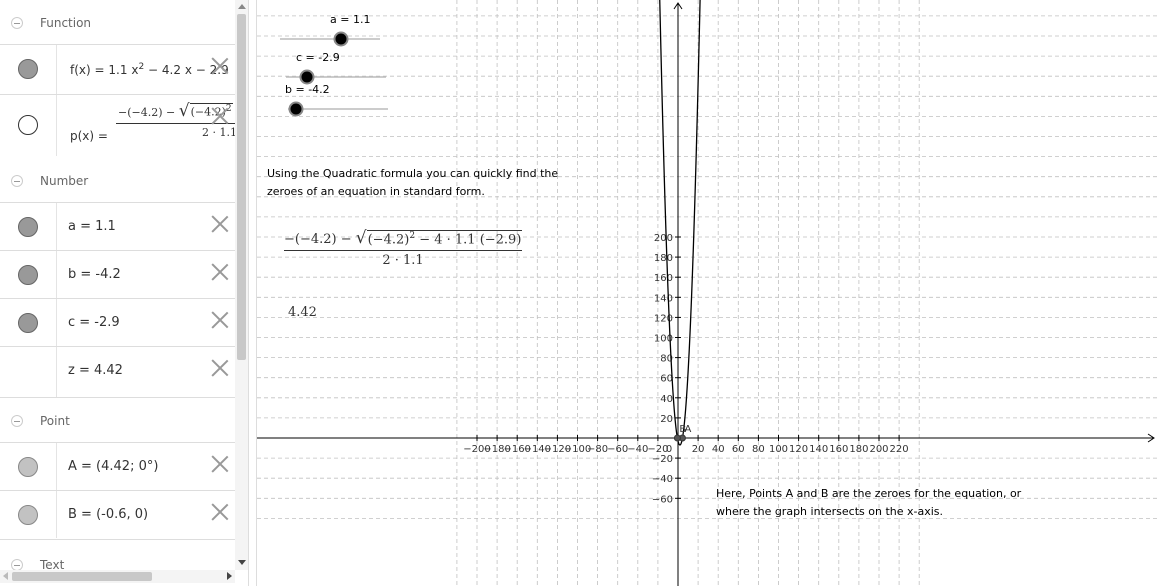 This screenshot has height=586, width=1157. Describe the element at coordinates (318, 57) in the screenshot. I see `slider-c-label: c = -2.9` at that location.